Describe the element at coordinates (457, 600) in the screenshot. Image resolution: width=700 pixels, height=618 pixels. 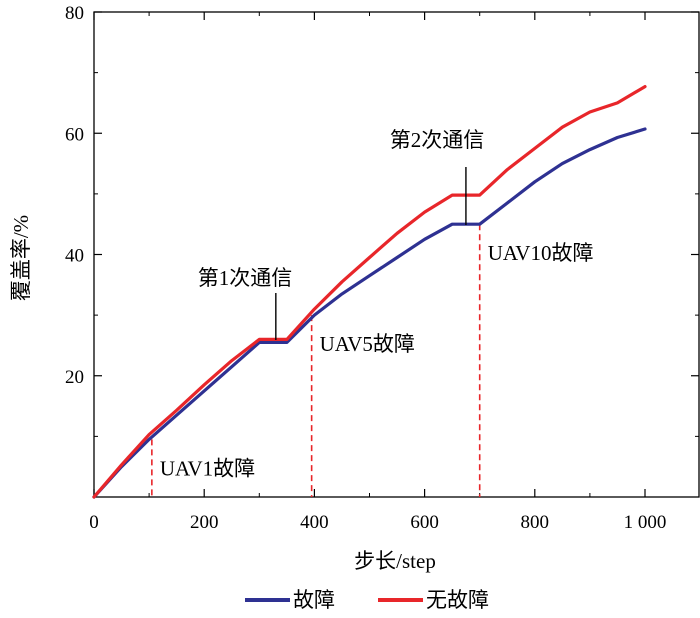
I see `legend-label: 无故障` at that location.